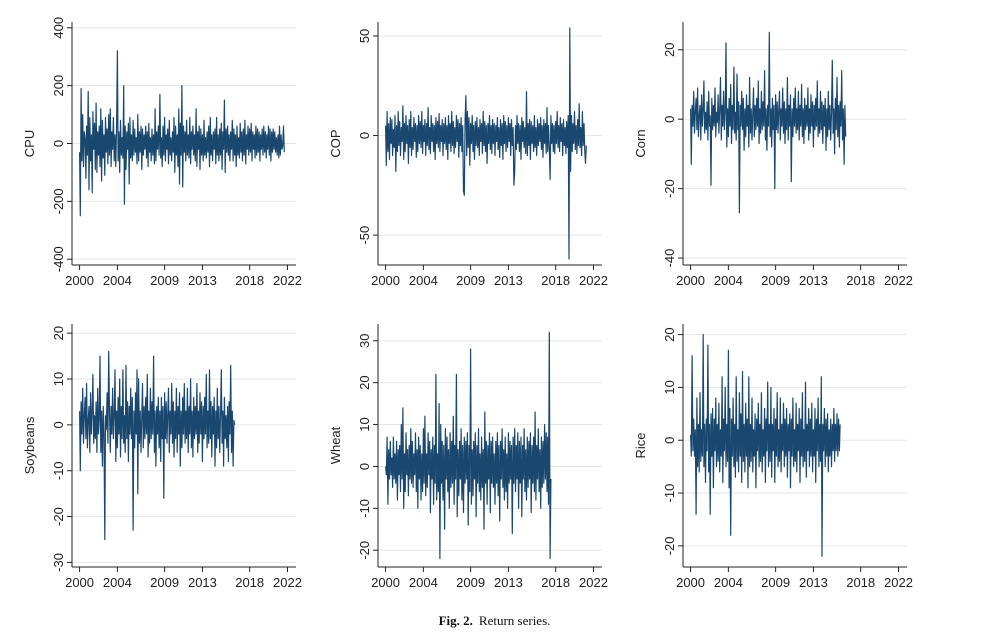 This screenshot has width=989, height=644. Describe the element at coordinates (58, 379) in the screenshot. I see `y-tick-label-4: 10` at that location.